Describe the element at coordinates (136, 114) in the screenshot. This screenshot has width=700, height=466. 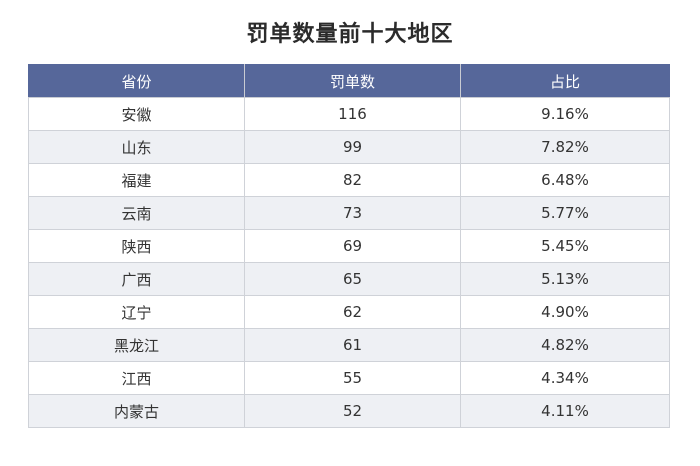
I see `cell-province: 安徽` at that location.